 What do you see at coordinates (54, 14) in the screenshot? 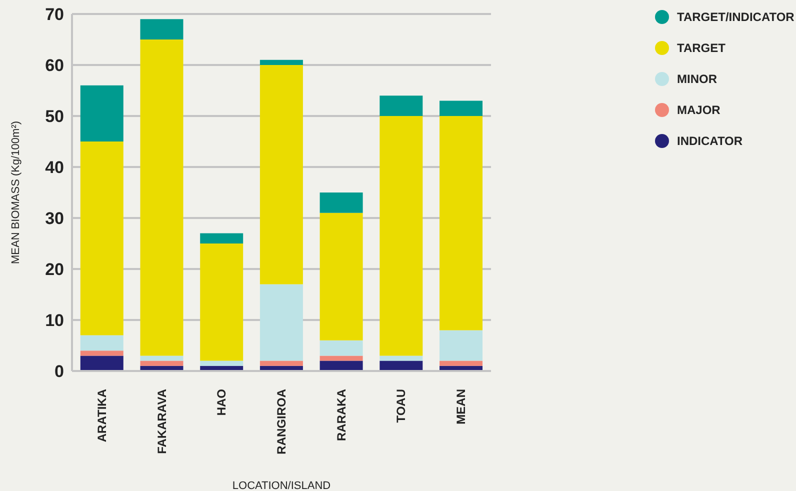
I see `y-tick-label: 70` at bounding box center [54, 14].